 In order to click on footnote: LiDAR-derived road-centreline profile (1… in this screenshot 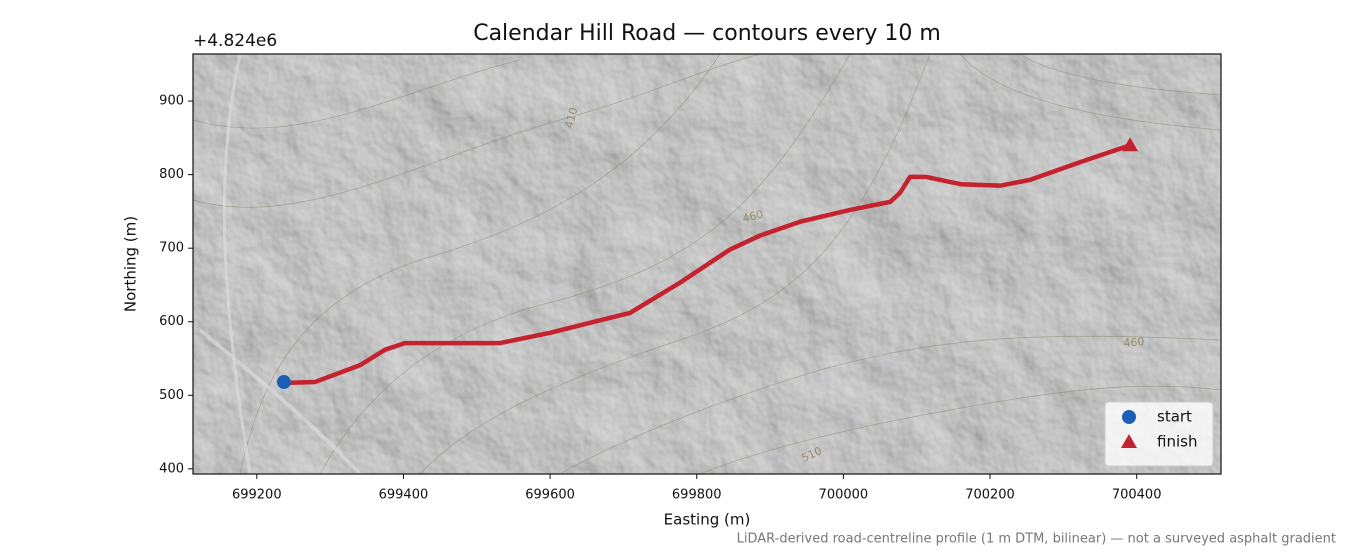, I will do `click(1036, 539)`.